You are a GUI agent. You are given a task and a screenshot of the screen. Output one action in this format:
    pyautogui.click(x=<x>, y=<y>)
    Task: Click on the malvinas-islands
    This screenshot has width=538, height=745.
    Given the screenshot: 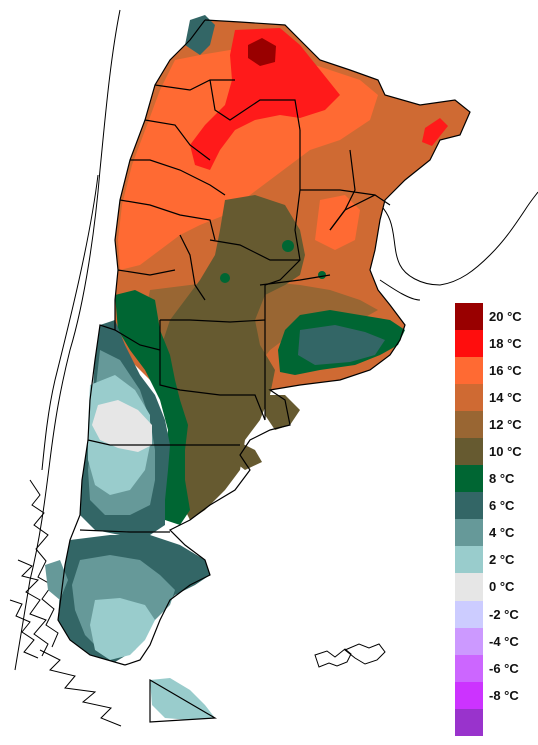 What is the action you would take?
    pyautogui.click(x=350, y=655)
    